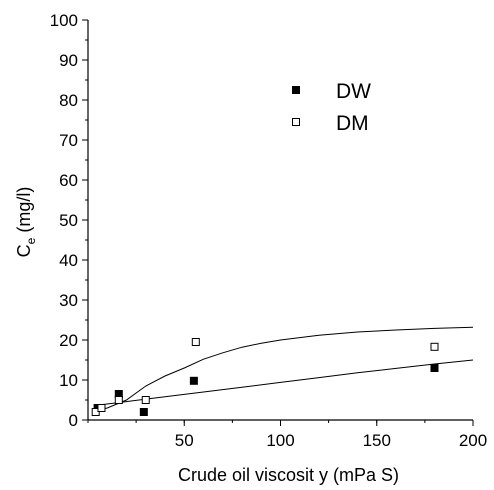 This screenshot has height=490, width=494. I want to click on y-axis-title: Ce (mg/l), so click(26, 222).